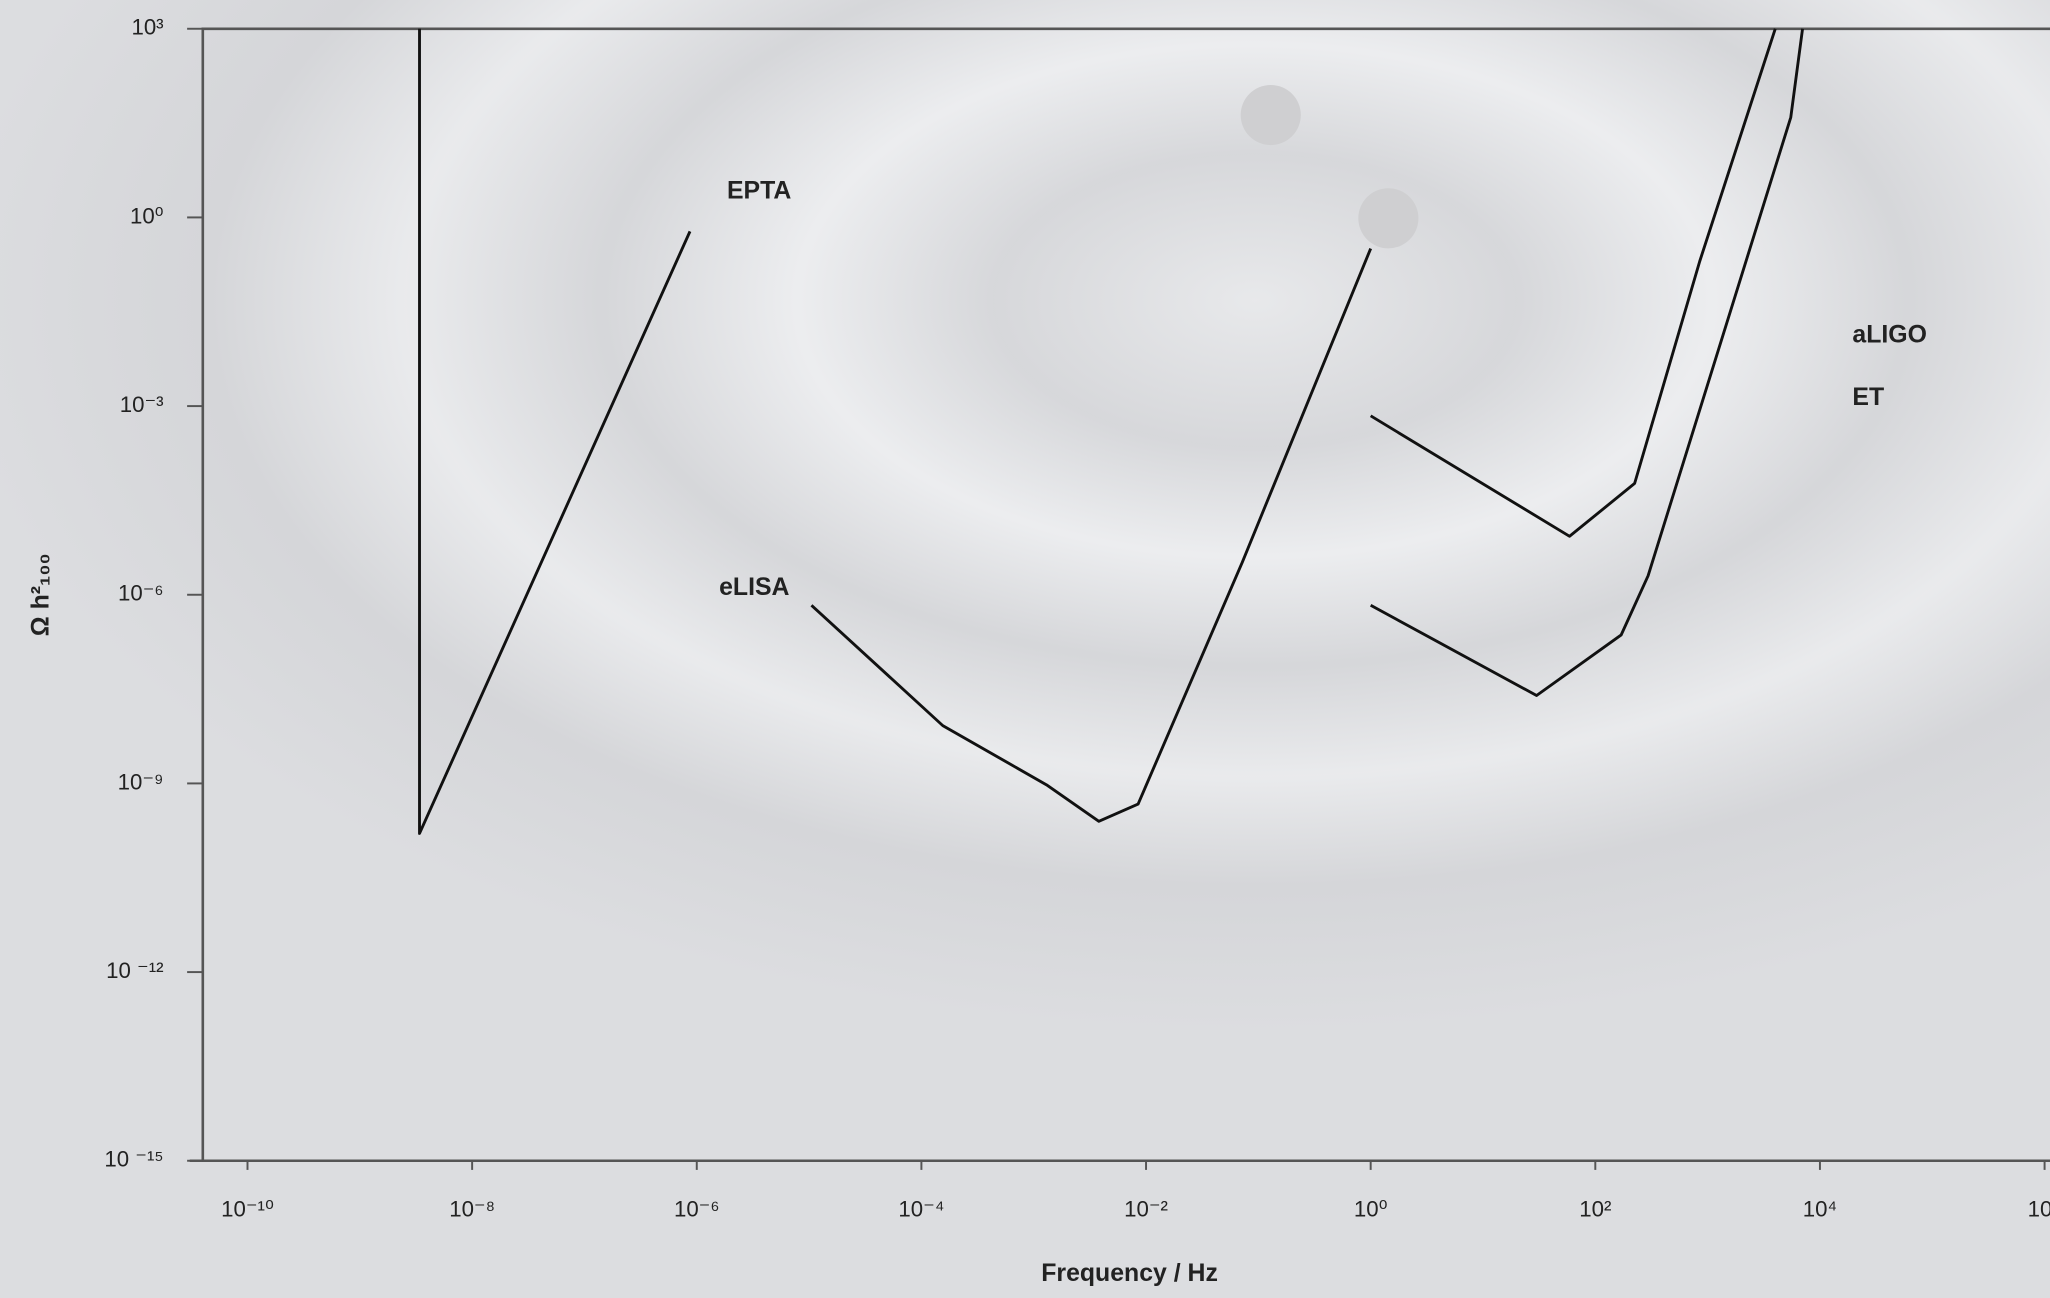 This screenshot has width=2050, height=1298. Describe the element at coordinates (141, 593) in the screenshot. I see `y-tick-label: 10⁻⁶` at that location.